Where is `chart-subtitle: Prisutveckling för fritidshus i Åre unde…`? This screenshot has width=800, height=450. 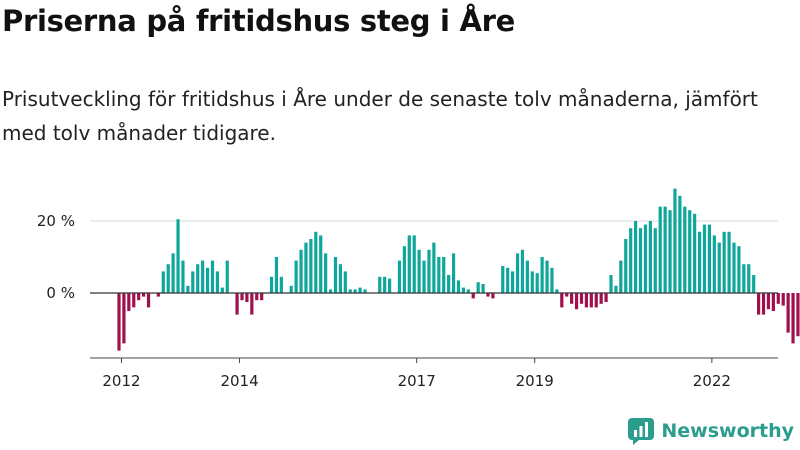 chart-subtitle: Prisutveckling för fritidshus i Åre unde… is located at coordinates (380, 116).